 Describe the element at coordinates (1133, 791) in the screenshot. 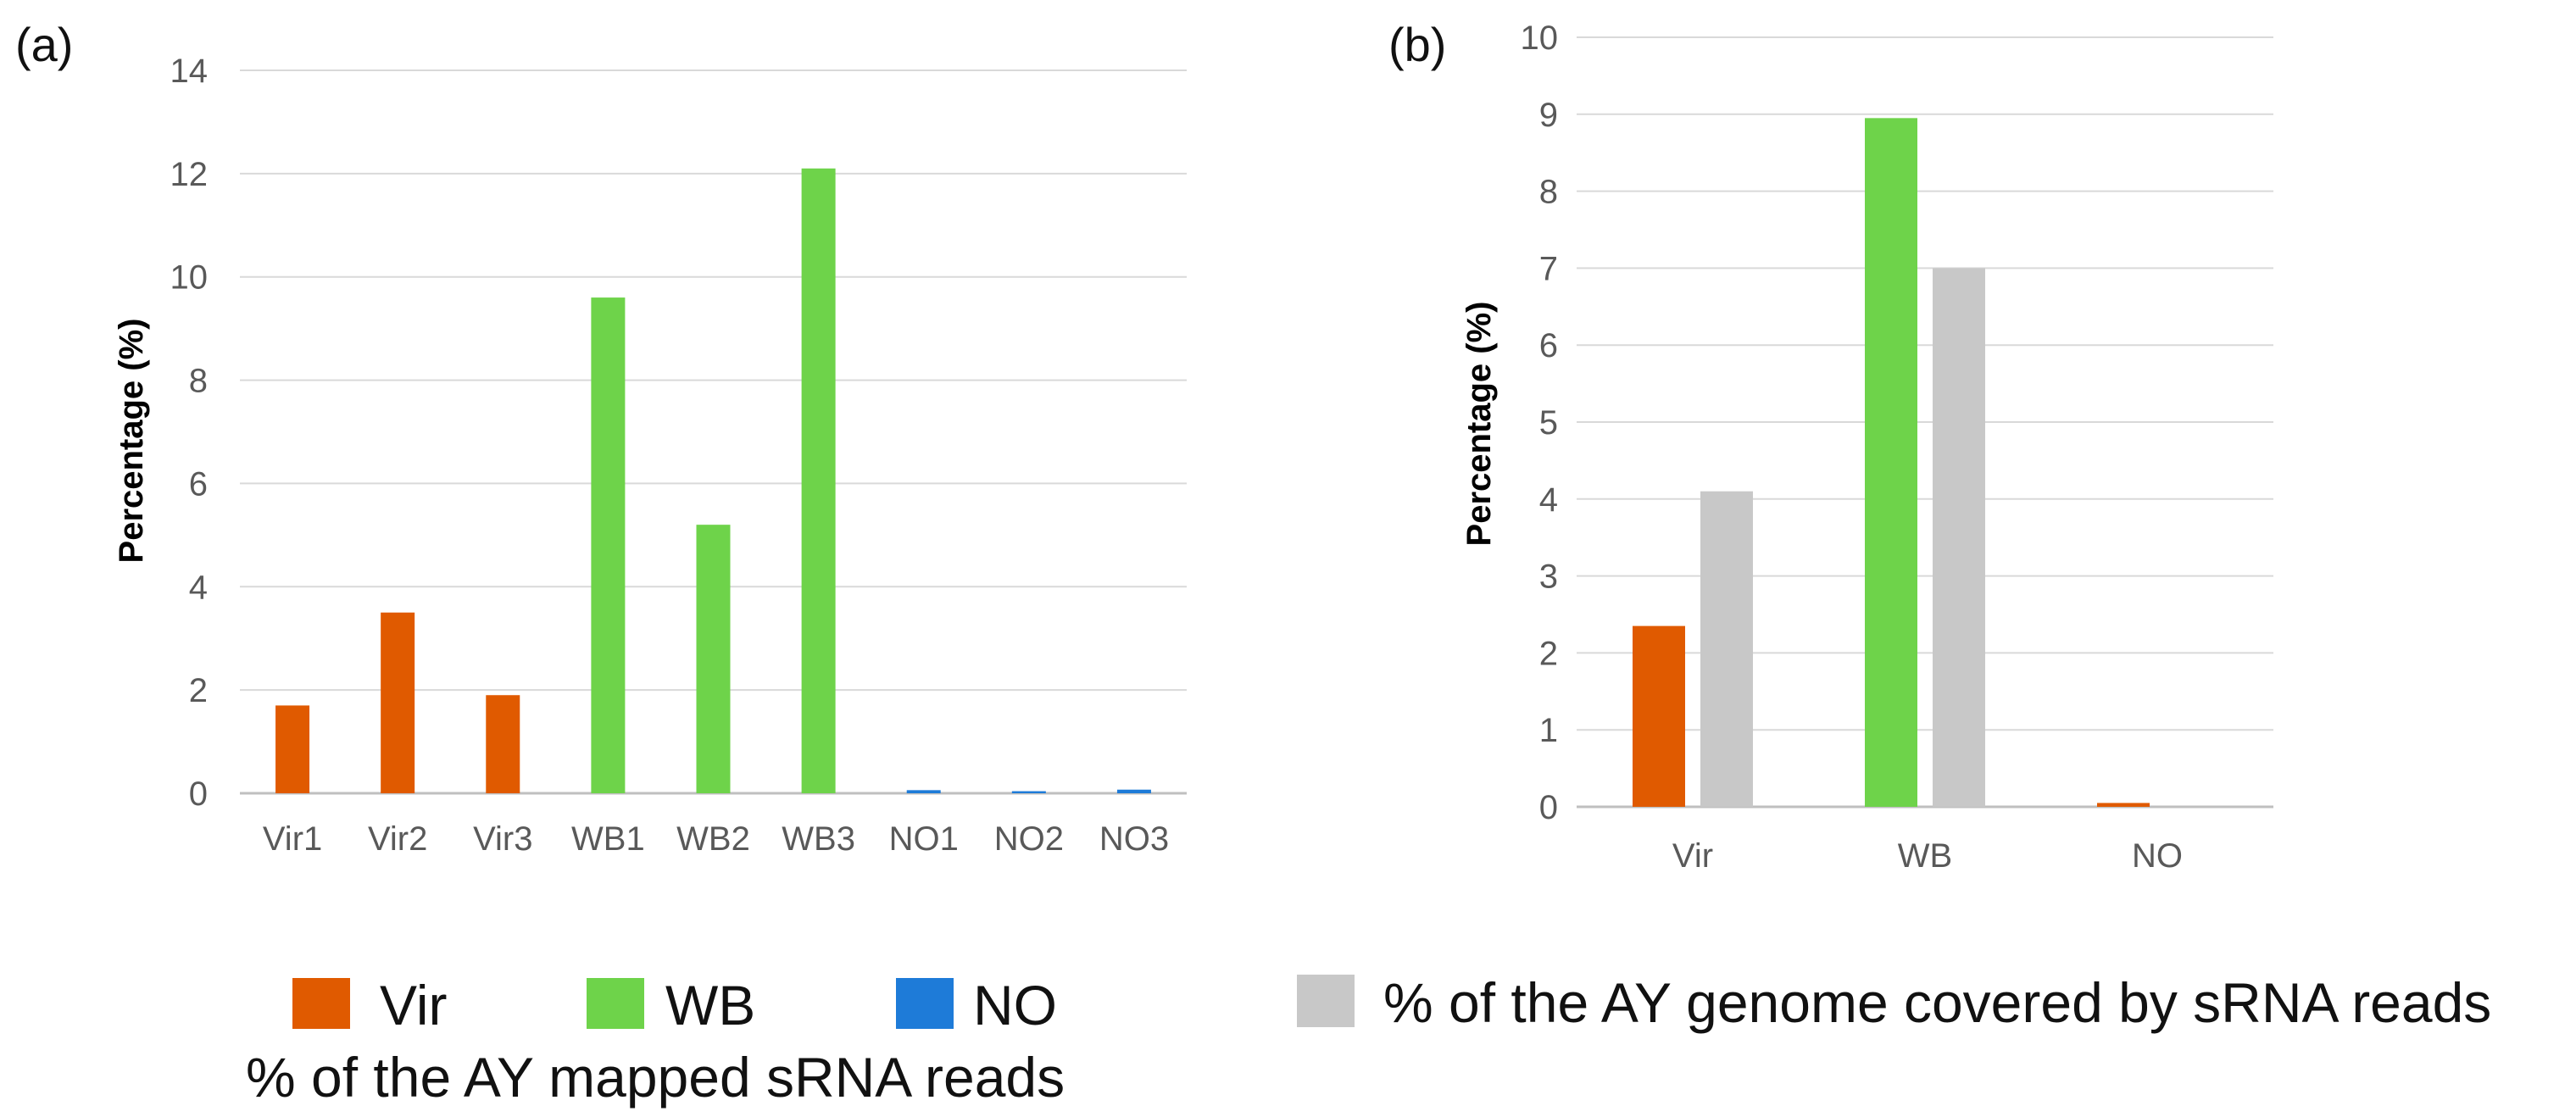

I see `bar-no3` at that location.